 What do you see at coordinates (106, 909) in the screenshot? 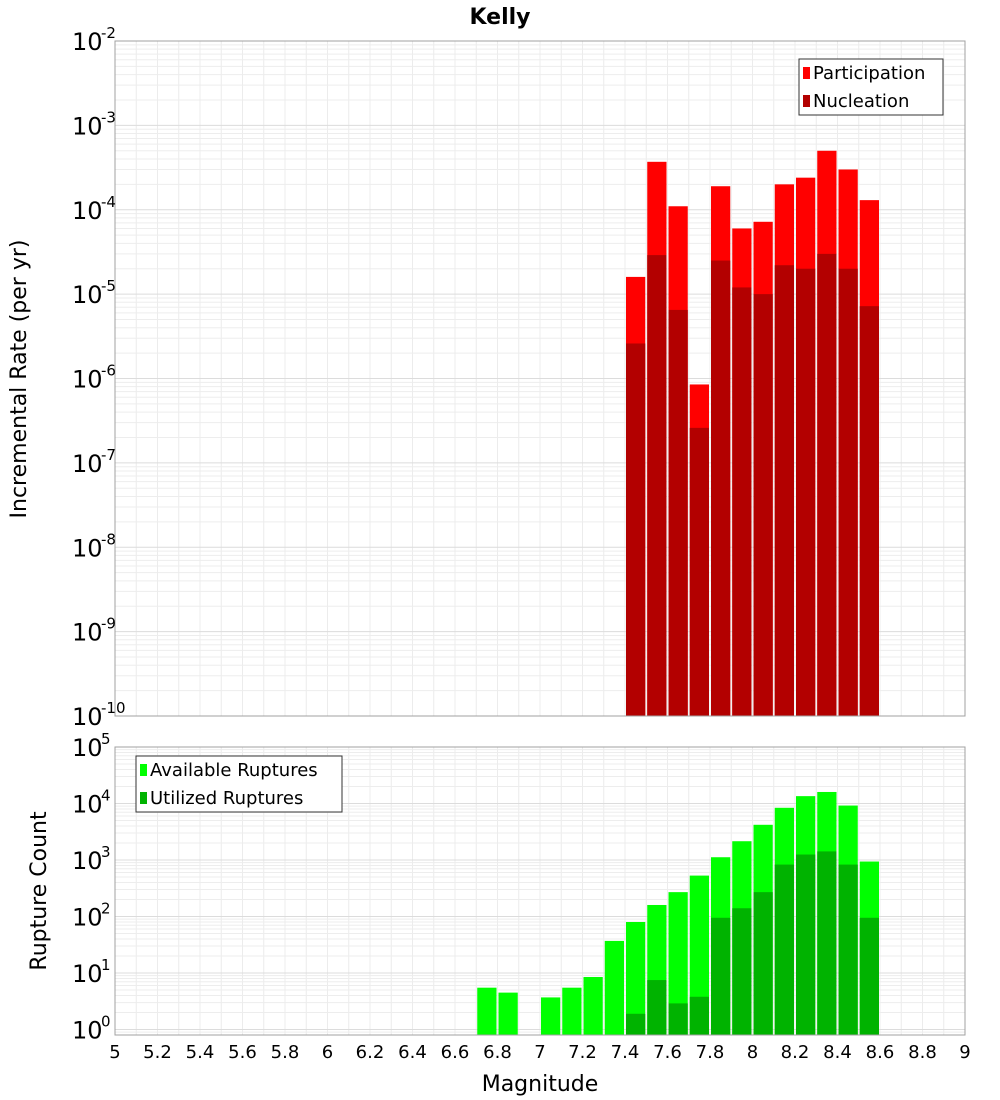
I see `y-tick-exponent: 2` at bounding box center [106, 909].